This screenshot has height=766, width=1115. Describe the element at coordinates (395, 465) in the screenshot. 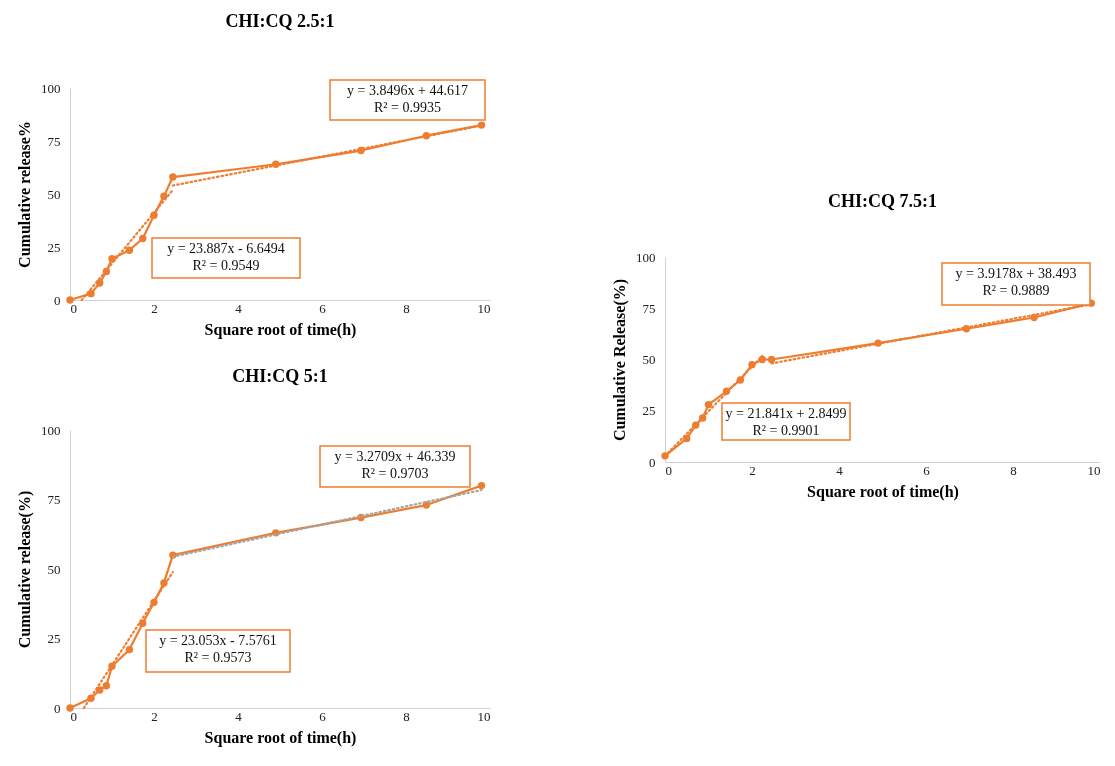

I see `annotation: y = 3.2709x + 46.339 R² = 0.9703` at that location.